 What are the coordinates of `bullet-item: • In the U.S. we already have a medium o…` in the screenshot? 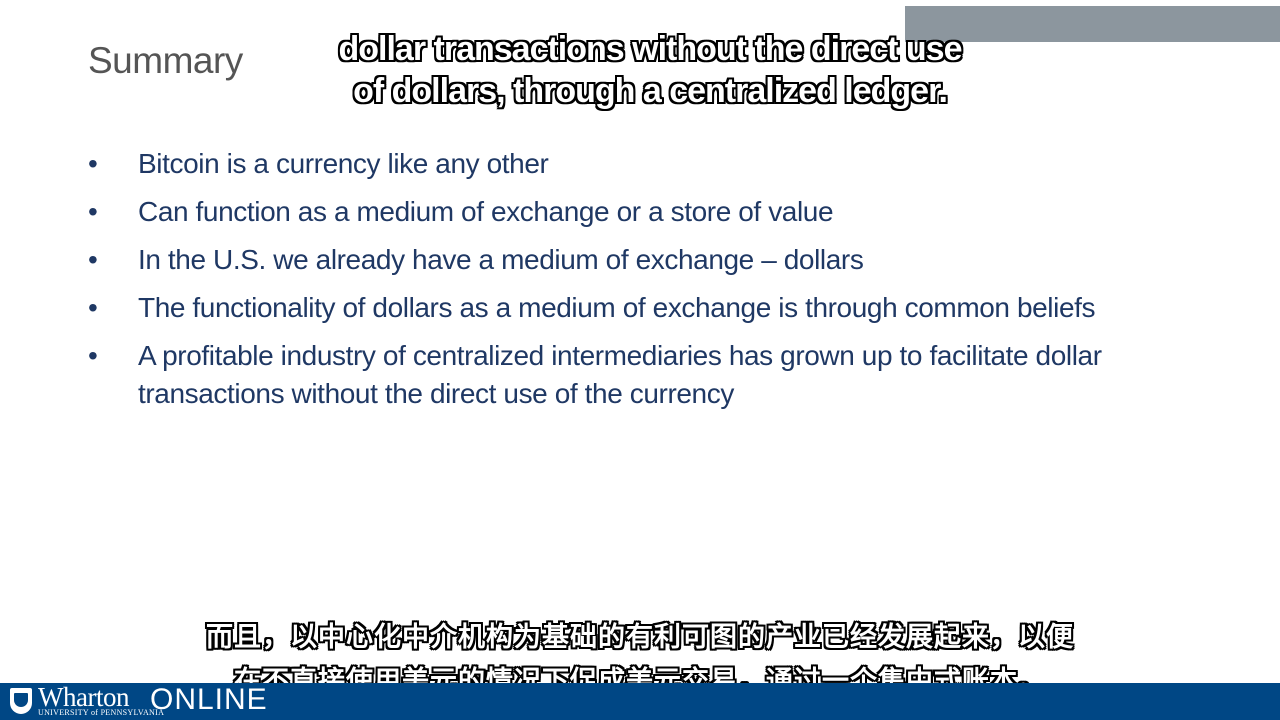 It's located at (648, 260).